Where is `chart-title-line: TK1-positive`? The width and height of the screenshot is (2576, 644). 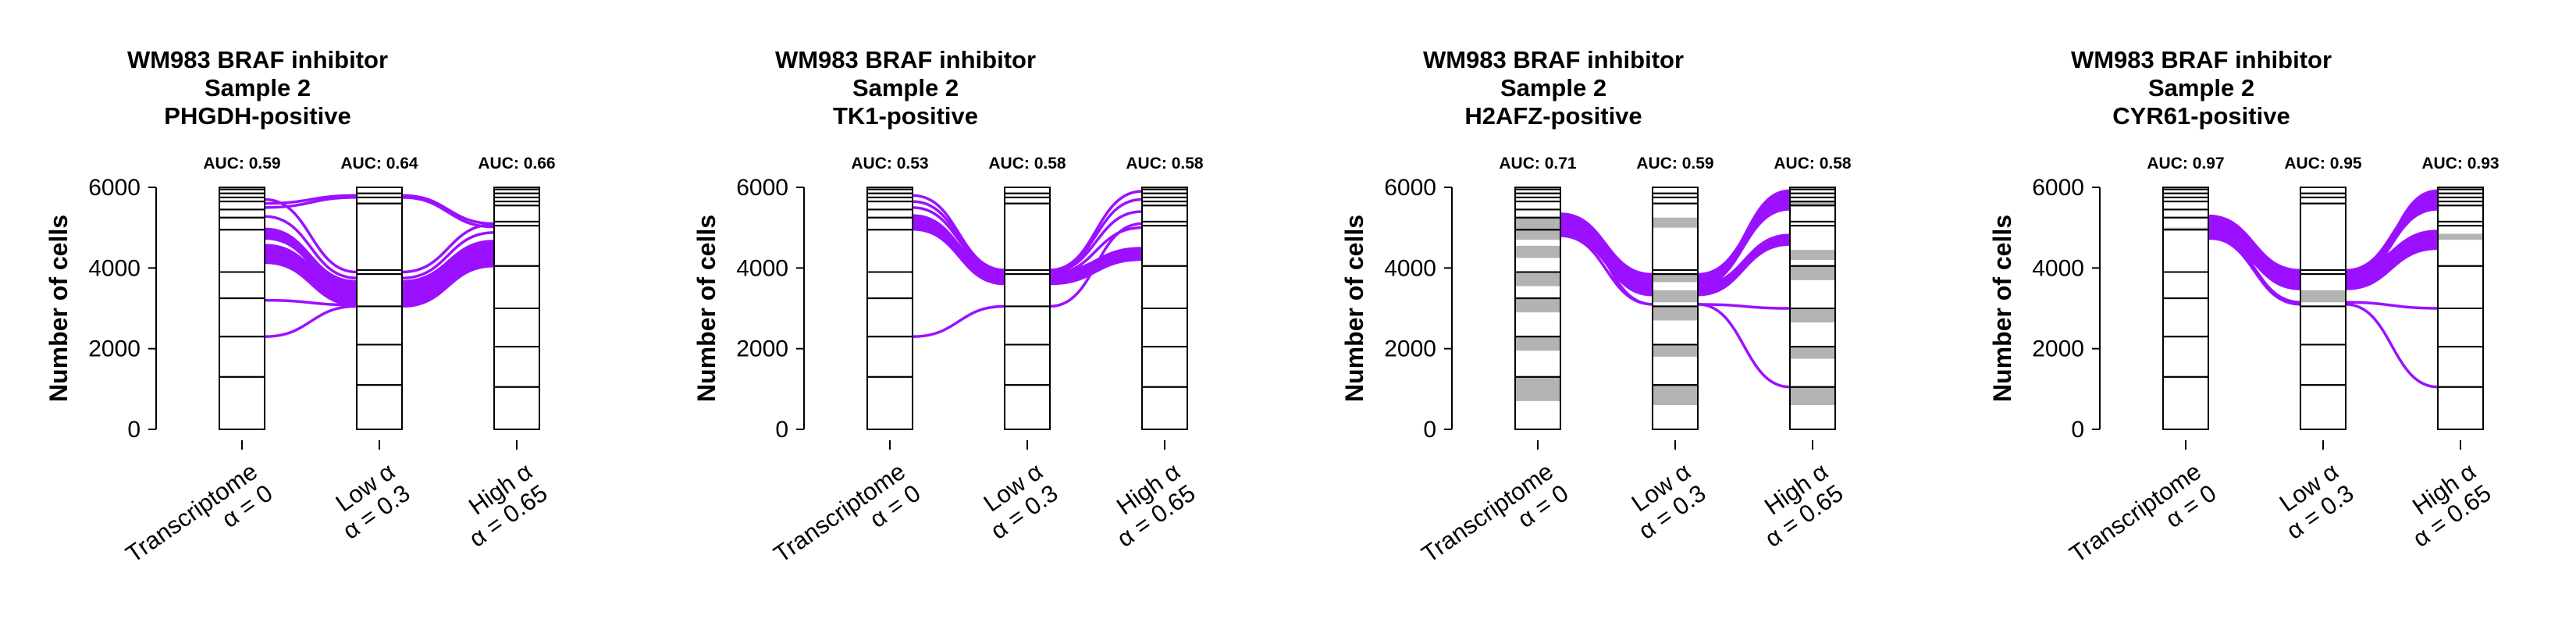
chart-title-line: TK1-positive is located at coordinates (905, 116).